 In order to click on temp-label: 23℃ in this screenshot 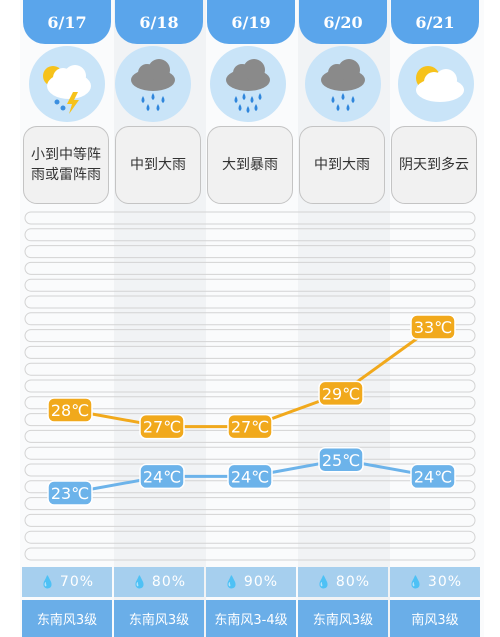, I will do `click(70, 493)`.